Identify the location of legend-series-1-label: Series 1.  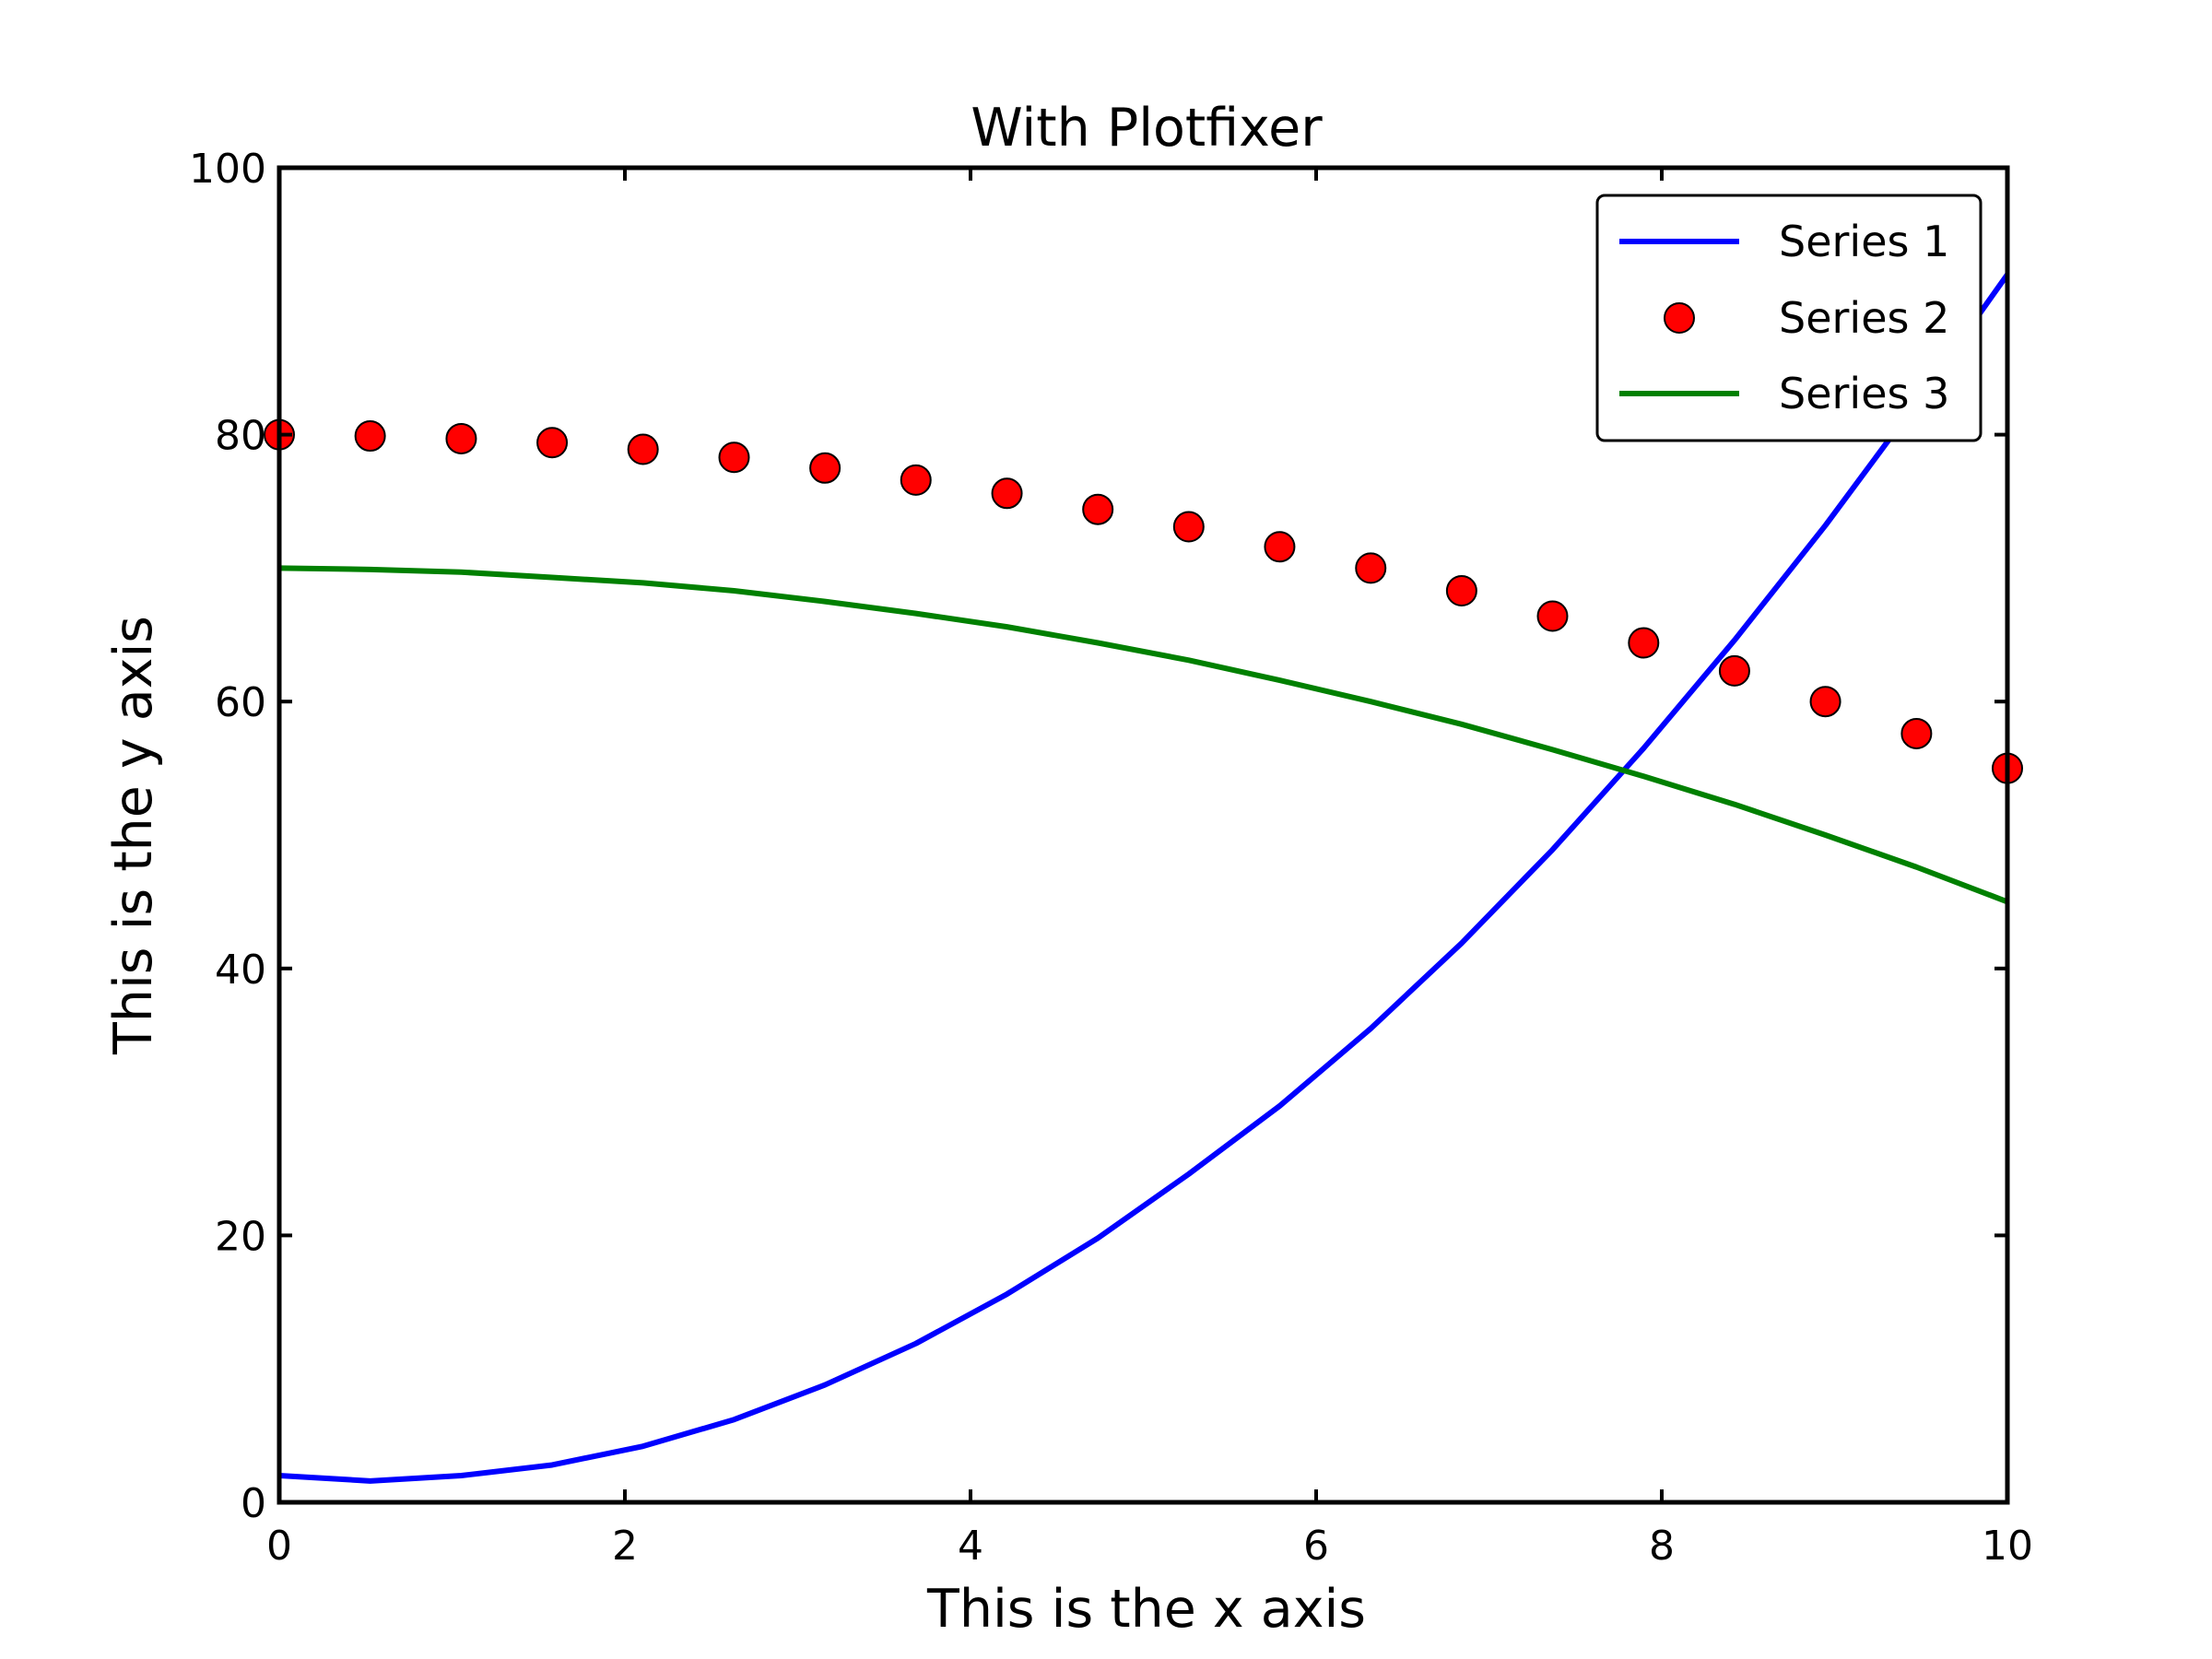
(1864, 241).